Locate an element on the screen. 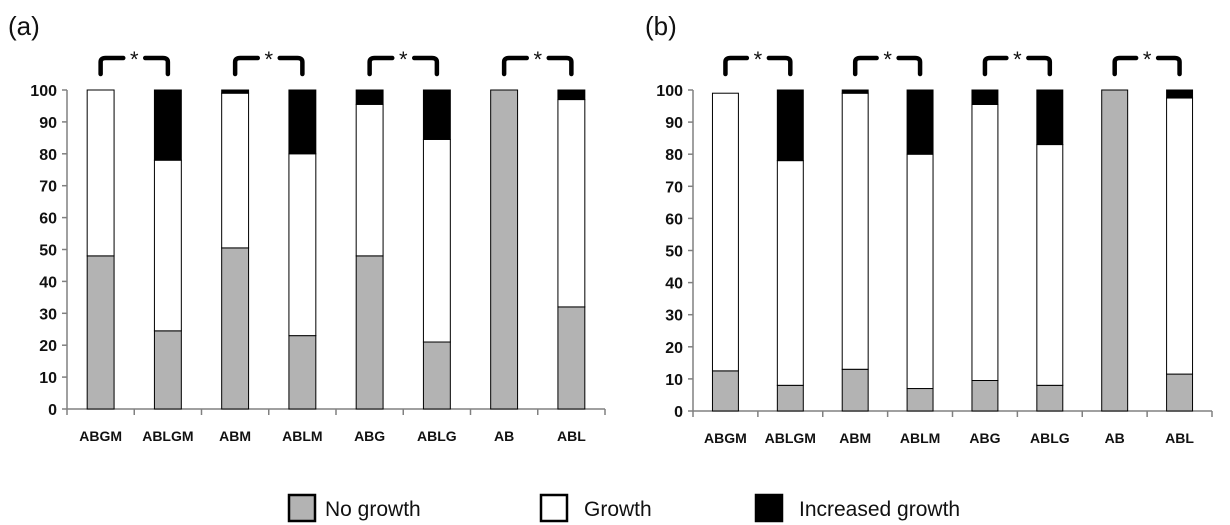 This screenshot has width=1230, height=525. legend-swatch-increased-growth is located at coordinates (769, 508).